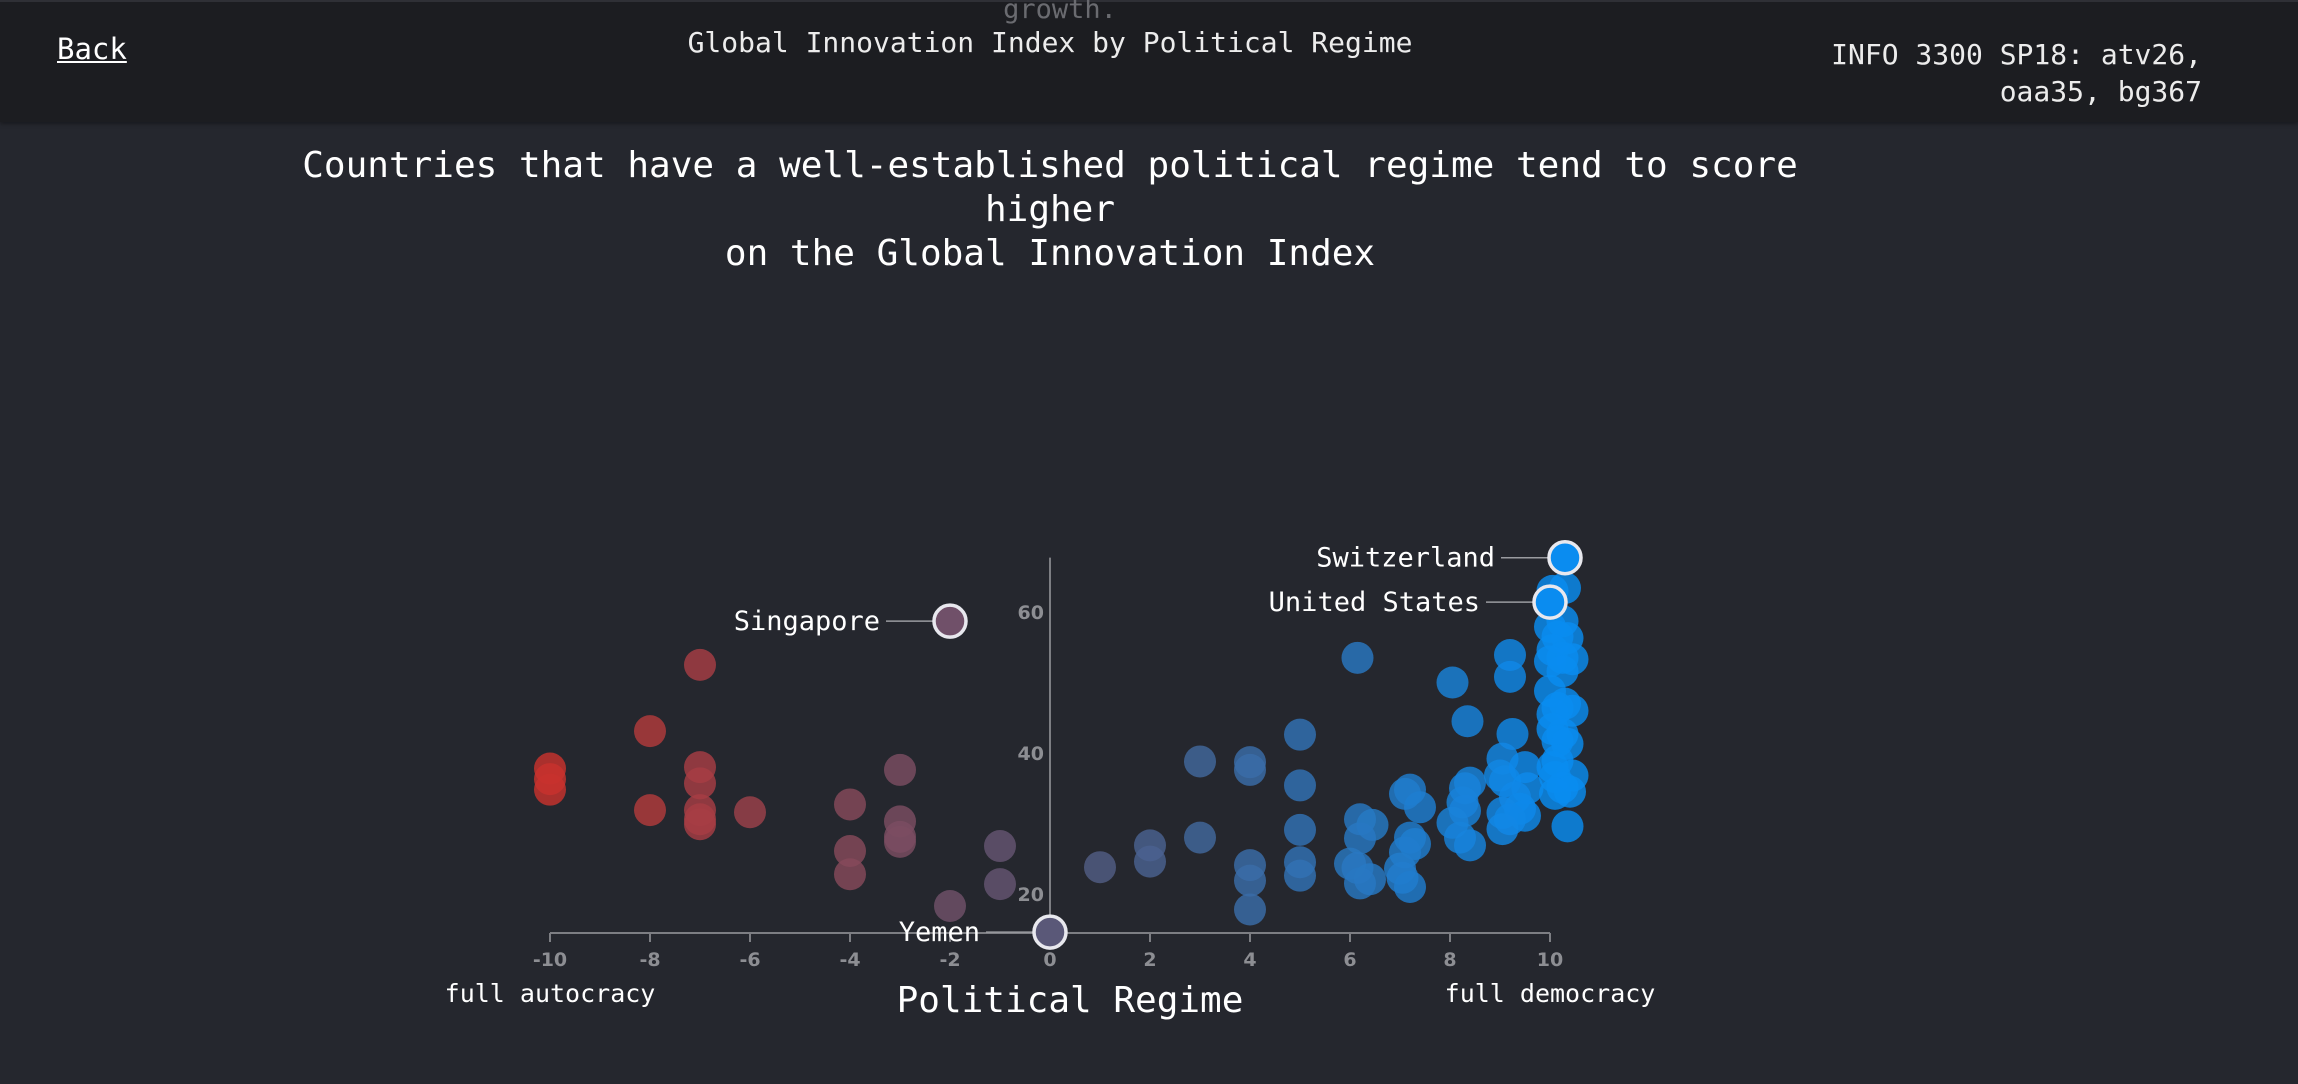 The width and height of the screenshot is (2298, 1084). I want to click on y-tick-label: 60, so click(1031, 613).